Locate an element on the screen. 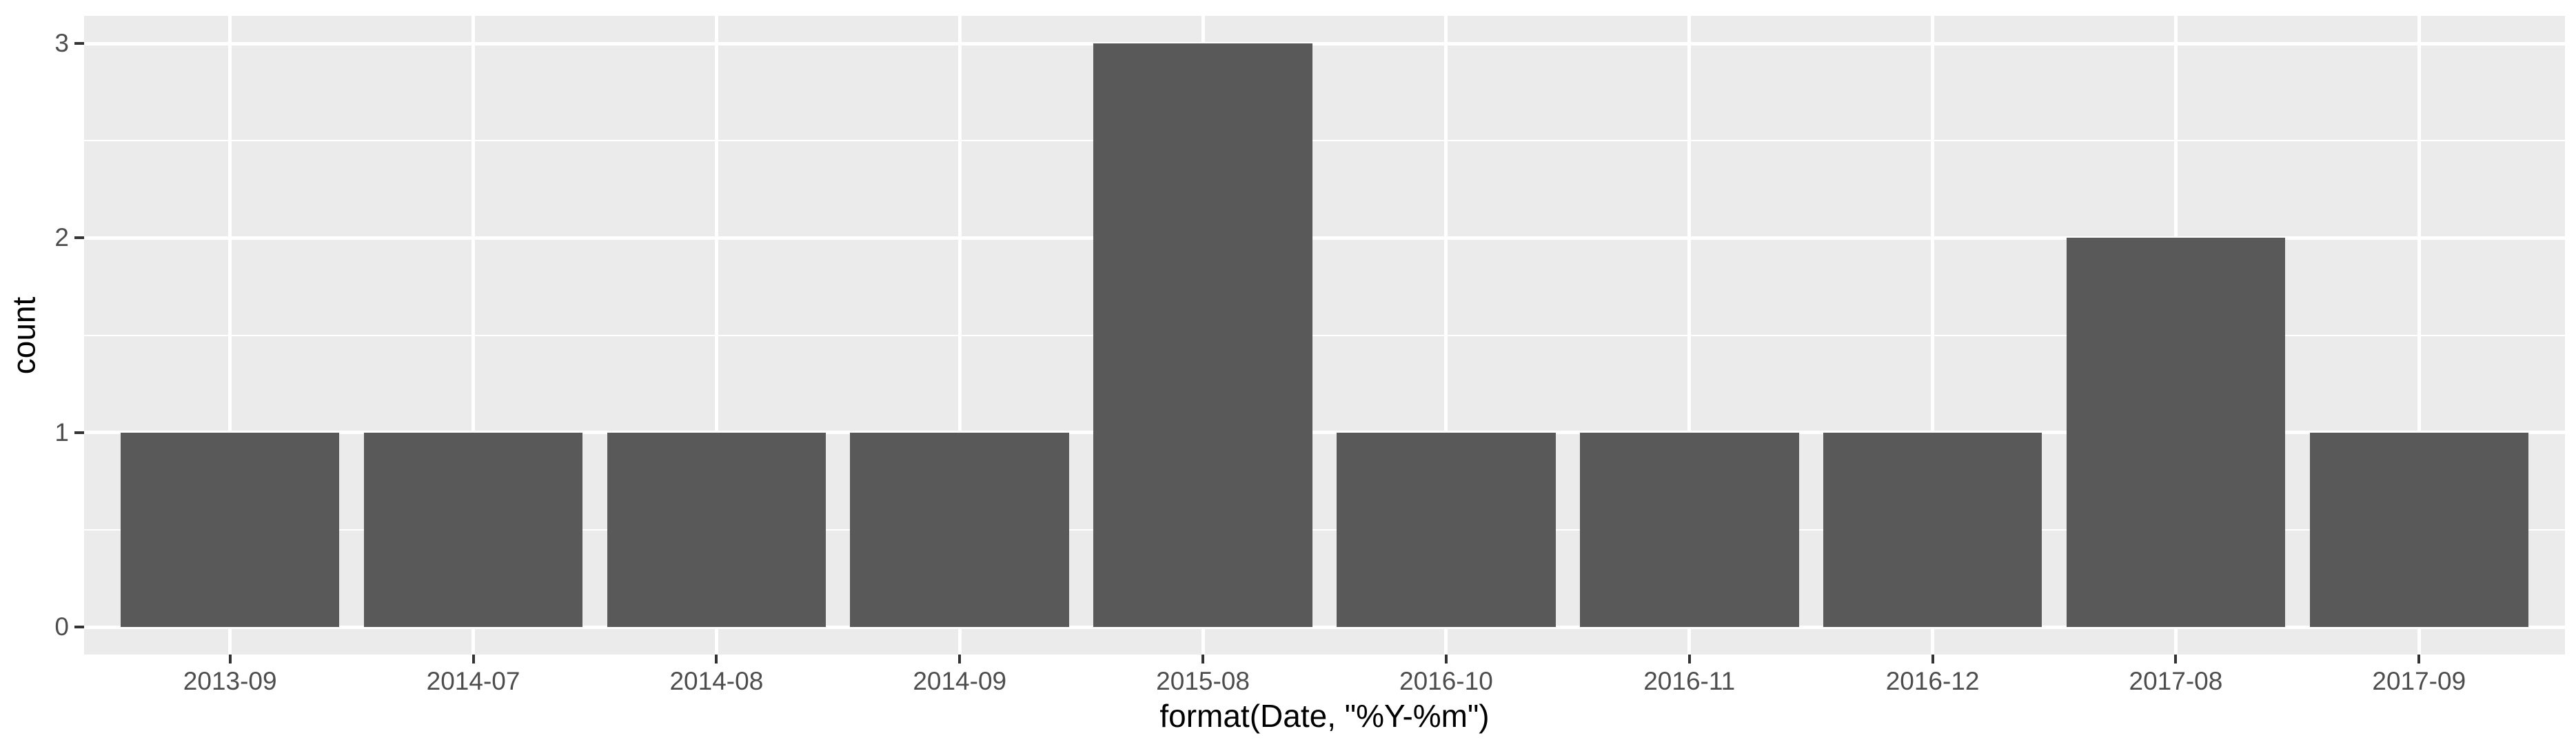 The image size is (2576, 751). x-tick-label: 2016-12 is located at coordinates (1932, 681).